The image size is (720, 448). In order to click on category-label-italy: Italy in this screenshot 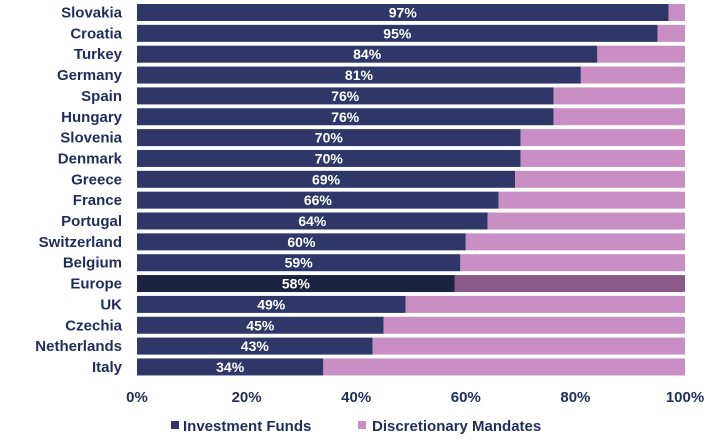, I will do `click(107, 367)`.